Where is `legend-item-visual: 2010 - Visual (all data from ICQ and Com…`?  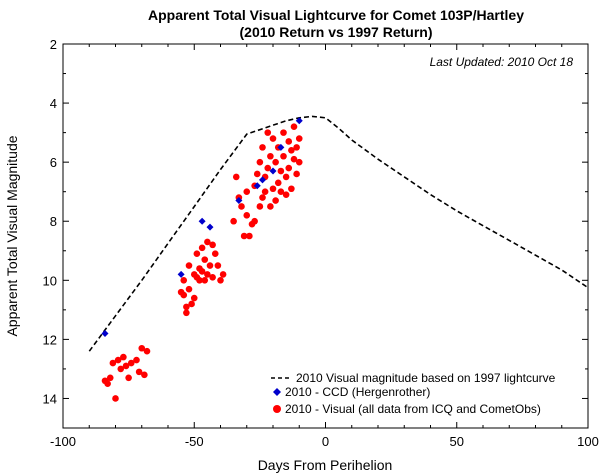 legend-item-visual: 2010 - Visual (all data from ICQ and Com… is located at coordinates (413, 409).